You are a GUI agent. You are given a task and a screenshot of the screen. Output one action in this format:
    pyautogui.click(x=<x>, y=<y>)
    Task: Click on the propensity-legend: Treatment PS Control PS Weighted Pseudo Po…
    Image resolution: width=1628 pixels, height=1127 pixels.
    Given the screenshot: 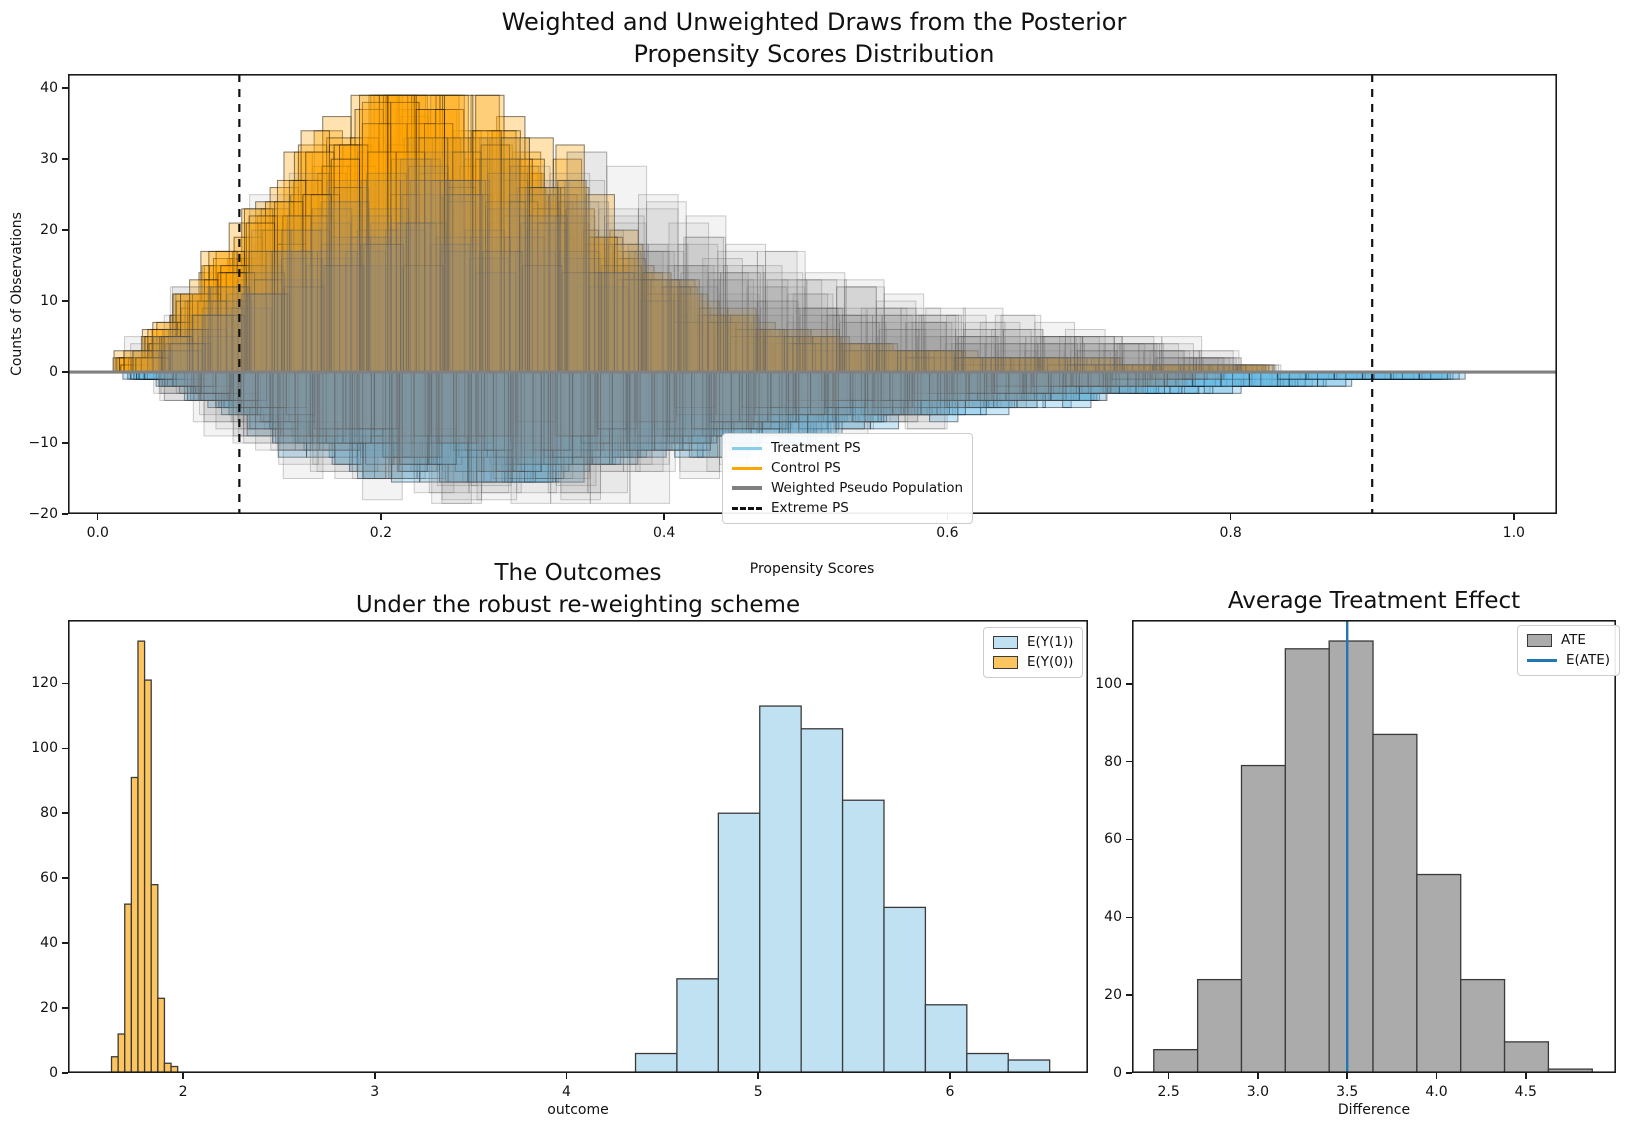 What is the action you would take?
    pyautogui.click(x=848, y=478)
    